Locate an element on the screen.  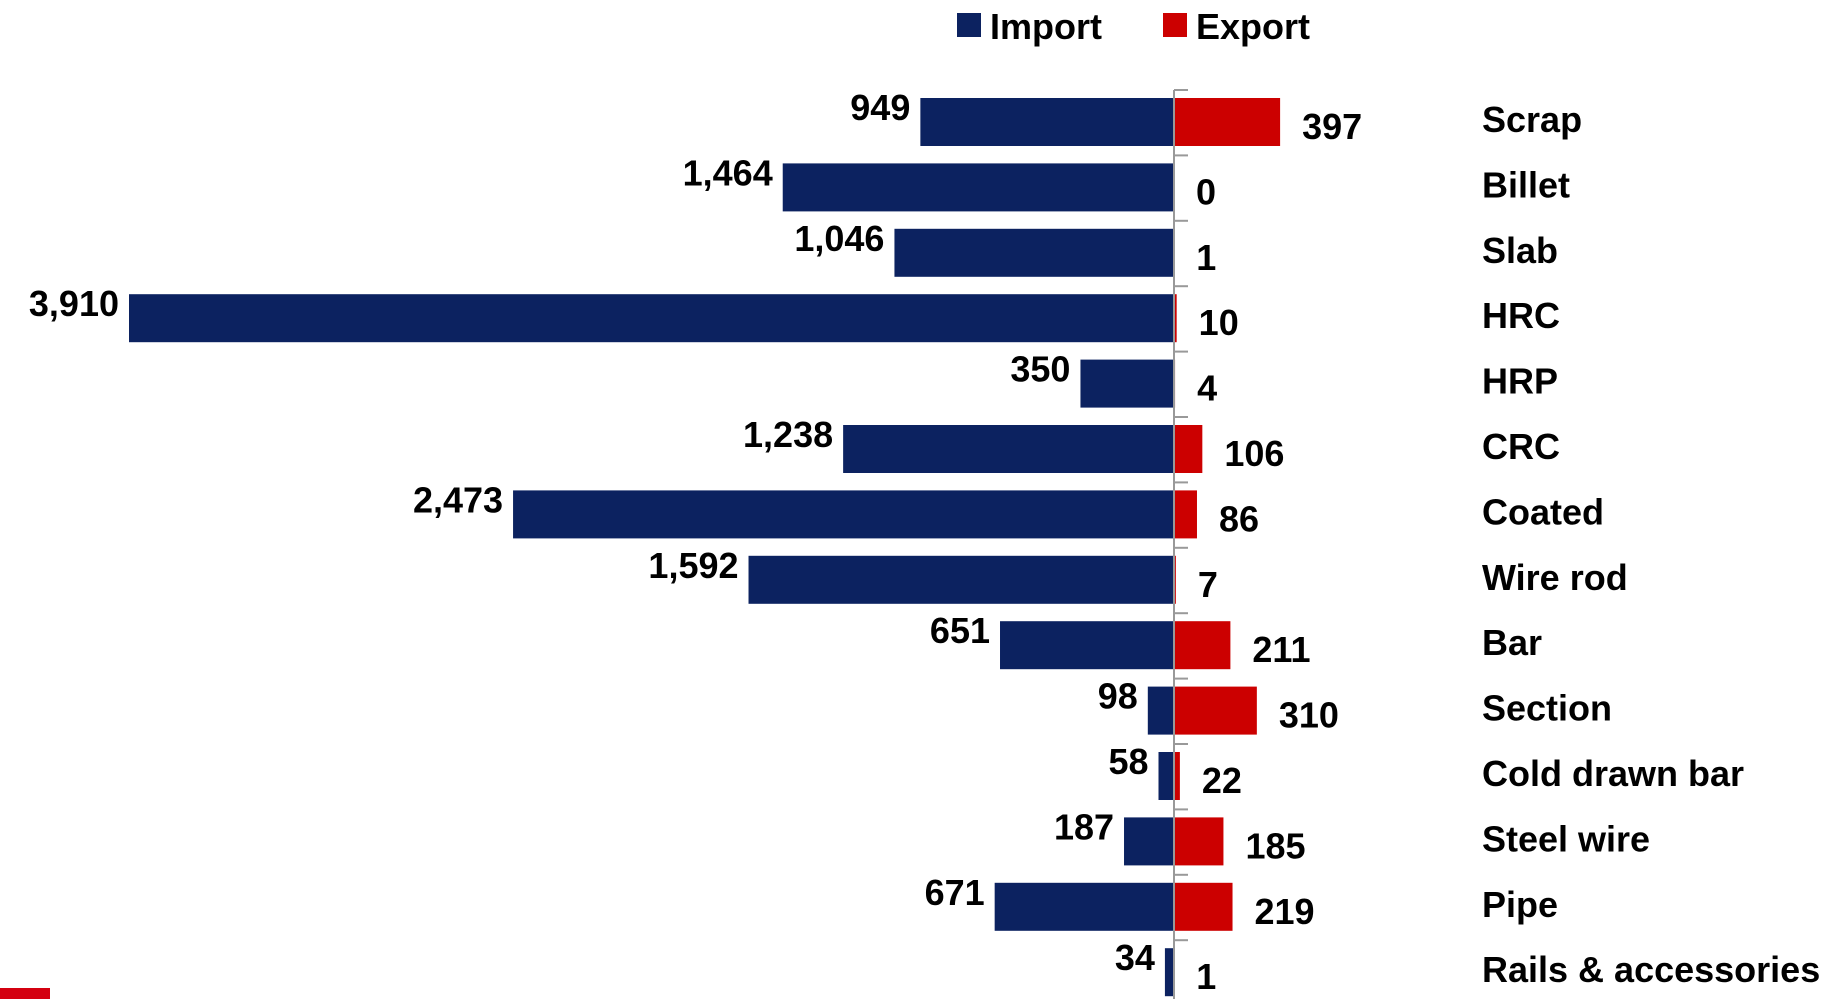
bar-import-crc is located at coordinates (1008, 449).